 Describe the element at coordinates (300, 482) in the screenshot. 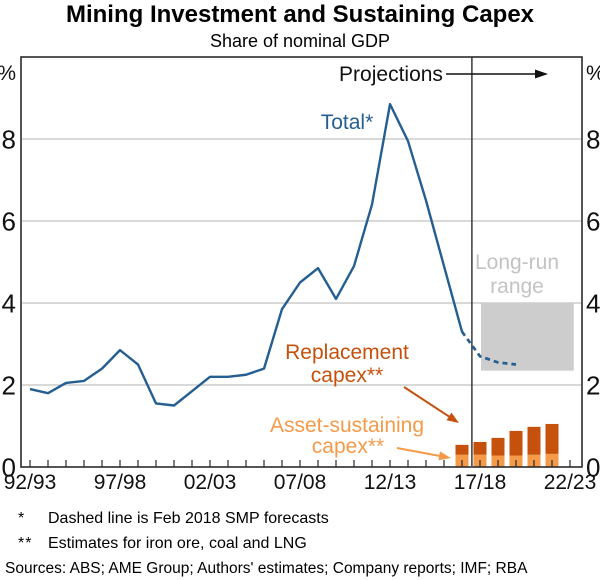

I see `x-tick-label: 07/08` at that location.